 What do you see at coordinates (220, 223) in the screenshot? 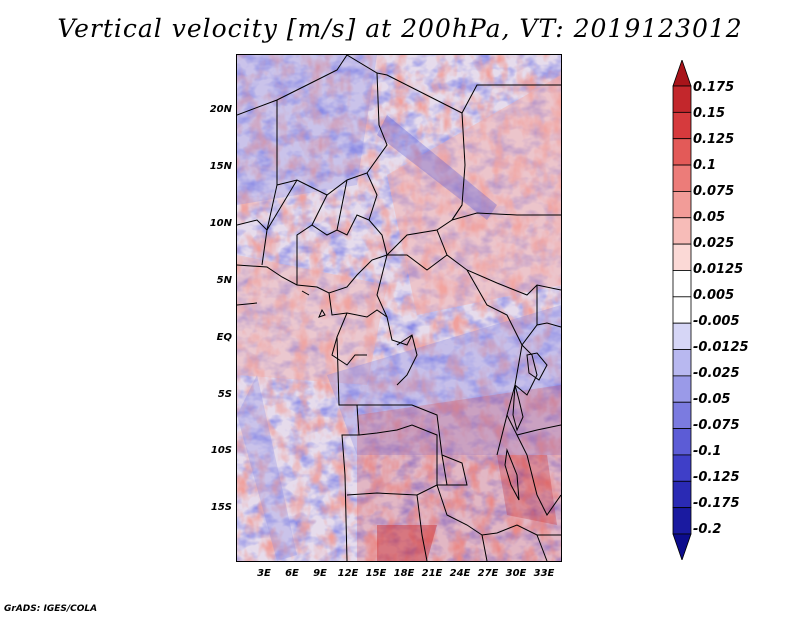
I see `lat-label: 10N` at bounding box center [220, 223].